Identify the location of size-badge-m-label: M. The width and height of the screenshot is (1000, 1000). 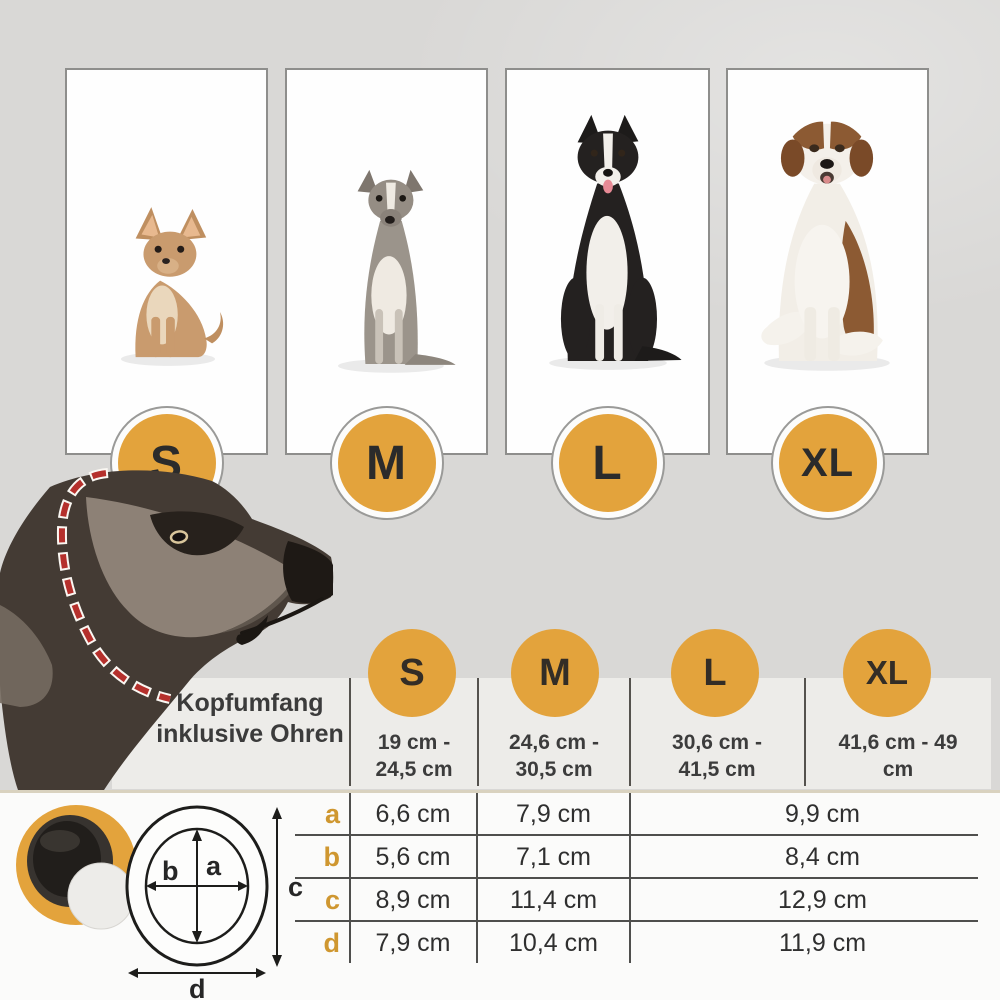
(386, 463).